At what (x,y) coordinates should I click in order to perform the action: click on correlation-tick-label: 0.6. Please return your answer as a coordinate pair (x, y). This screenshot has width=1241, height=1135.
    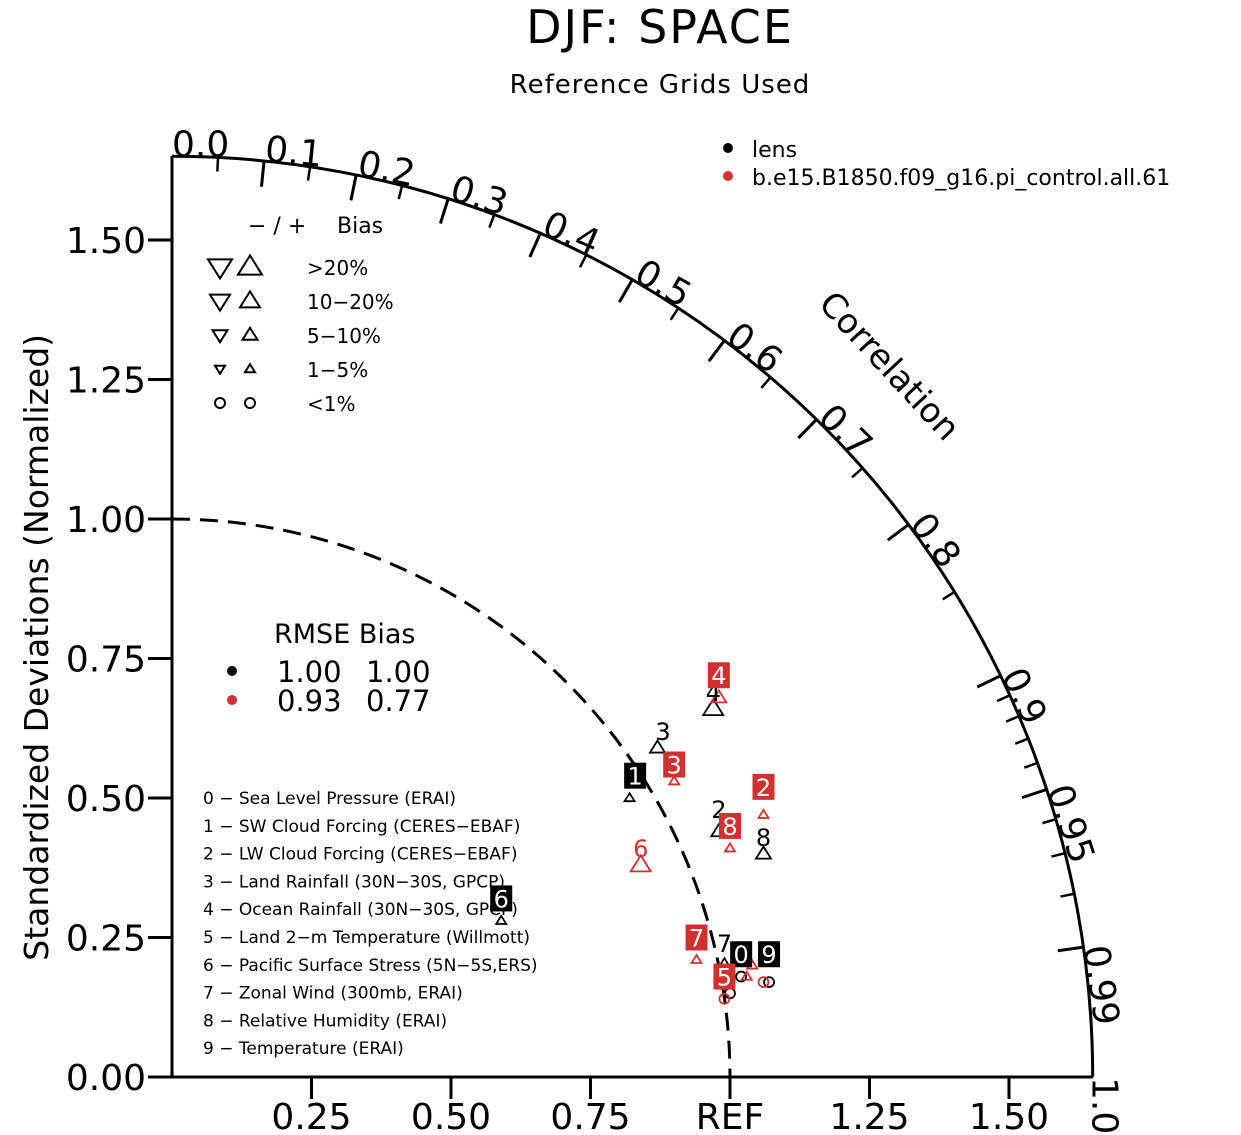
    Looking at the image, I should click on (754, 348).